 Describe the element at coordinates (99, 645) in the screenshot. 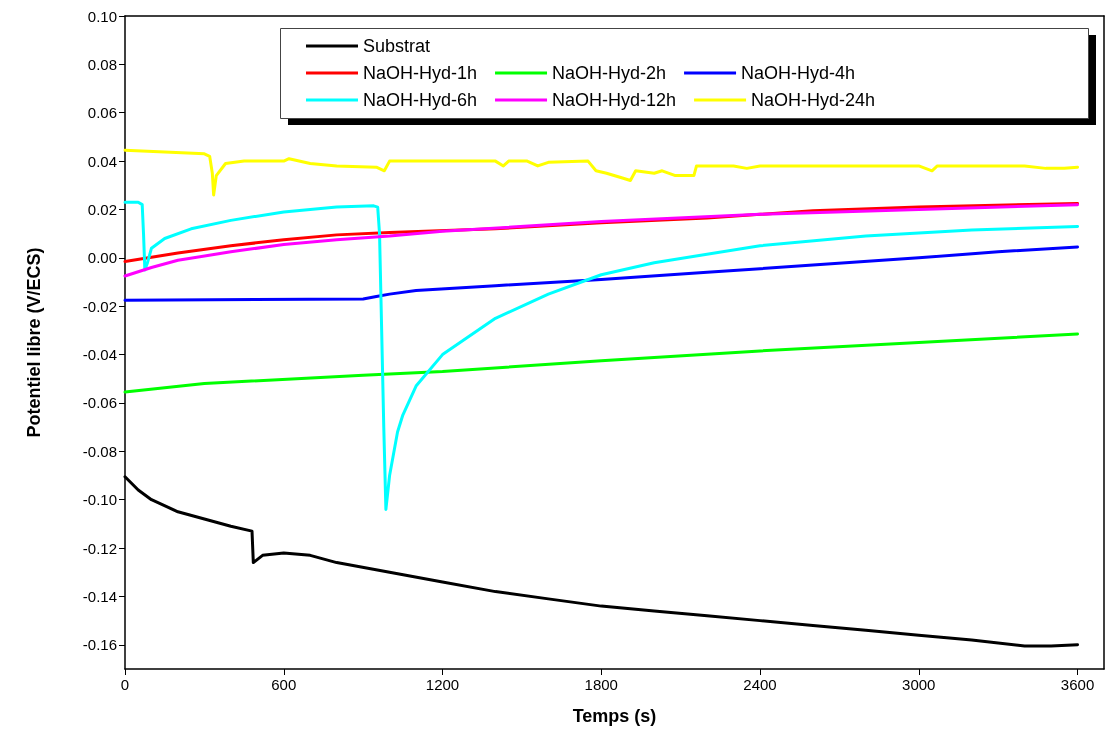

I see `y-tick-label: -0.16` at that location.